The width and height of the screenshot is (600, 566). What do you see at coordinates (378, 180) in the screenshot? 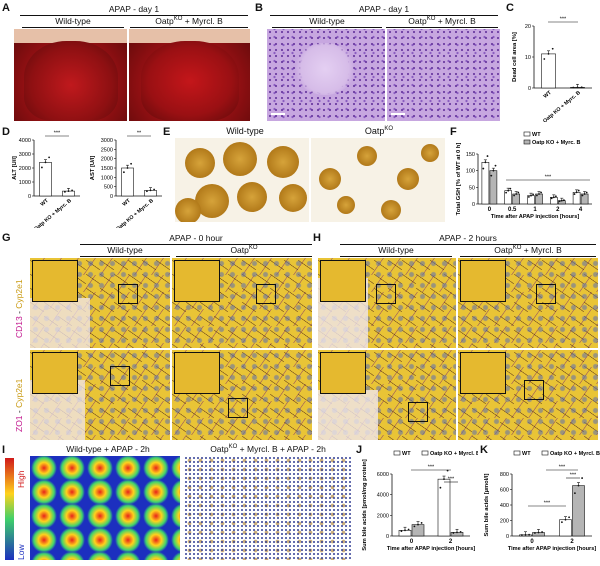
I see `cyp-stain-oatpko` at bounding box center [378, 180].